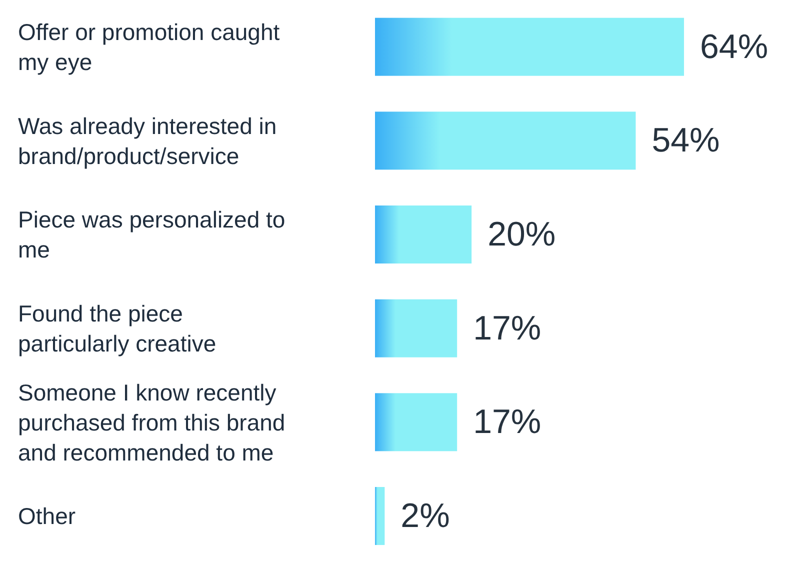  What do you see at coordinates (152, 422) in the screenshot?
I see `y-tick-label: Someone I know recently purchased from this brand and recommended to me` at bounding box center [152, 422].